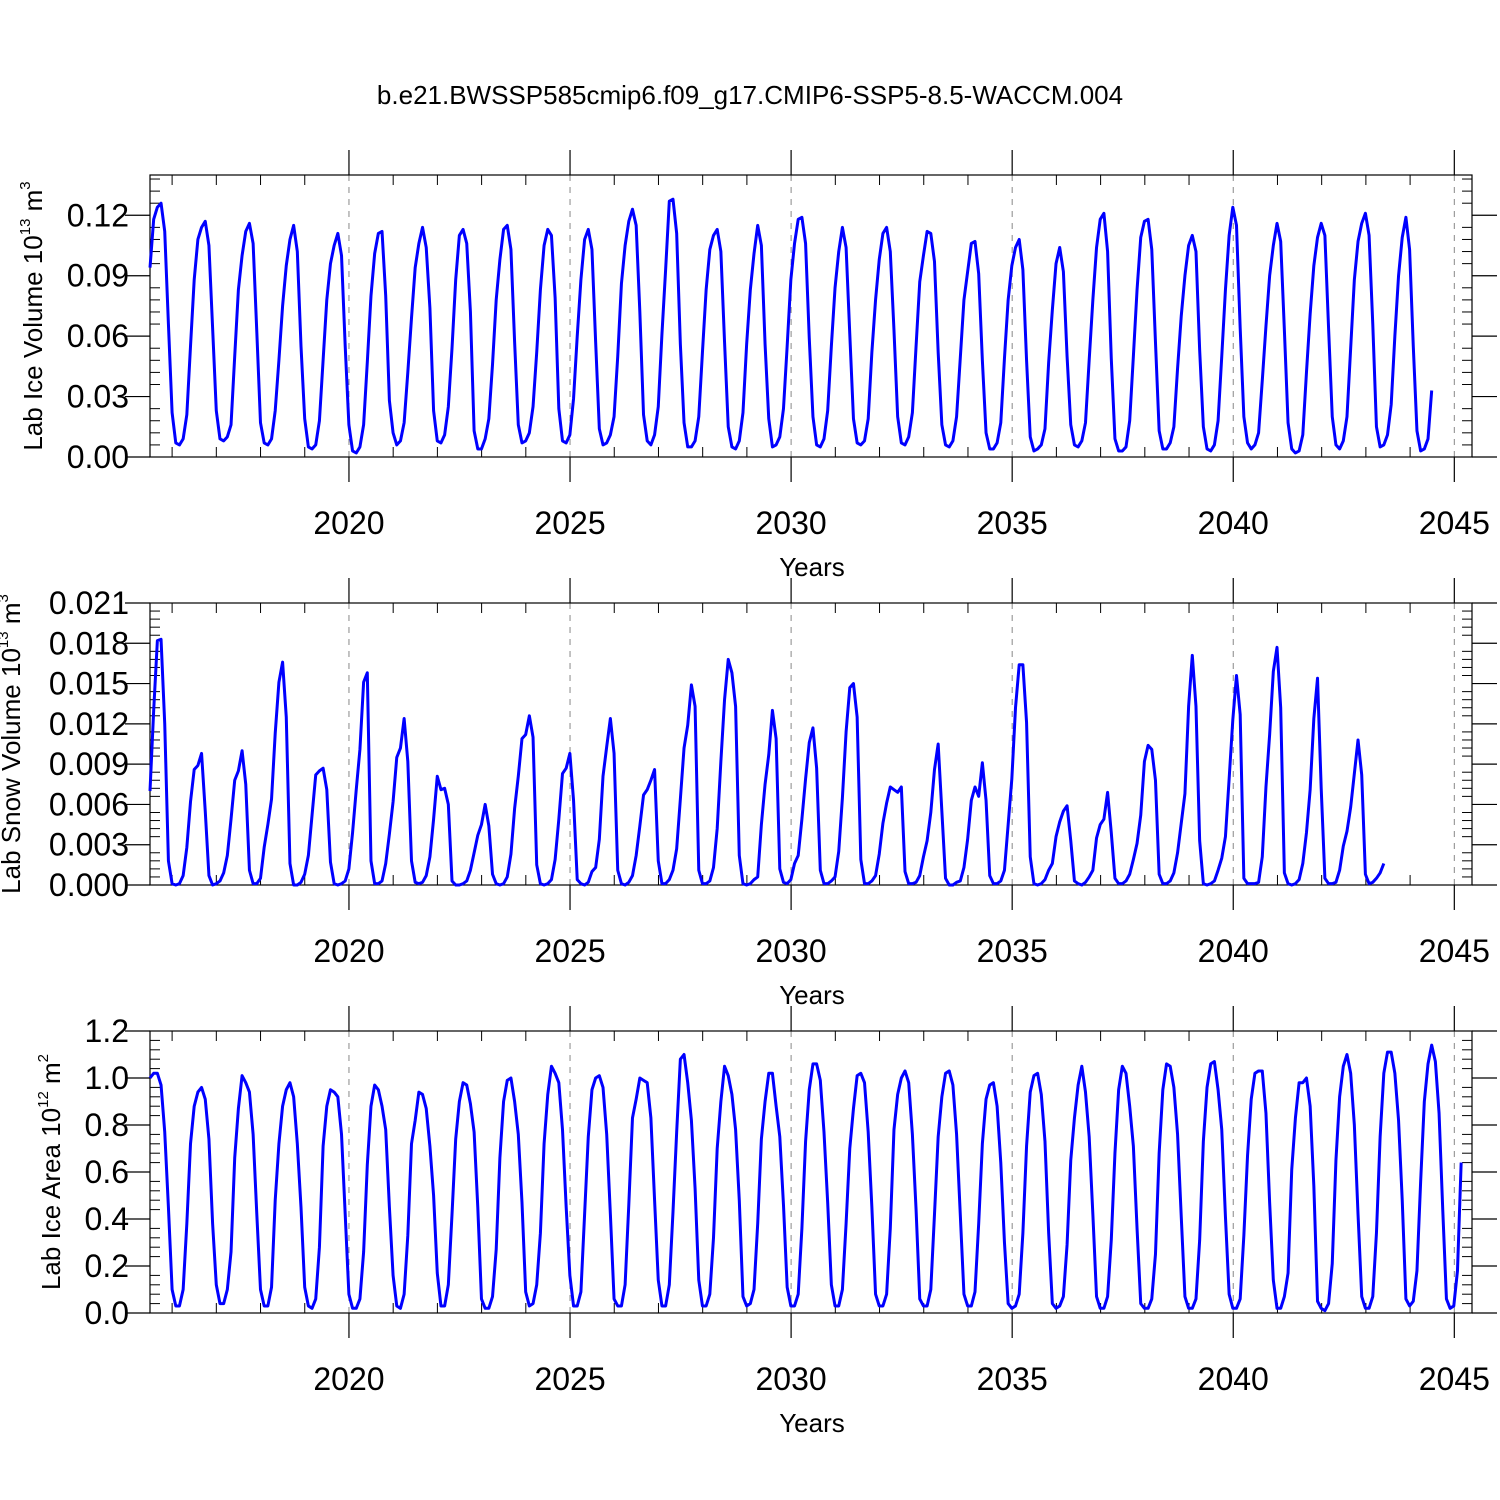  I want to click on y-tick-label: 0.06, so click(98, 336).